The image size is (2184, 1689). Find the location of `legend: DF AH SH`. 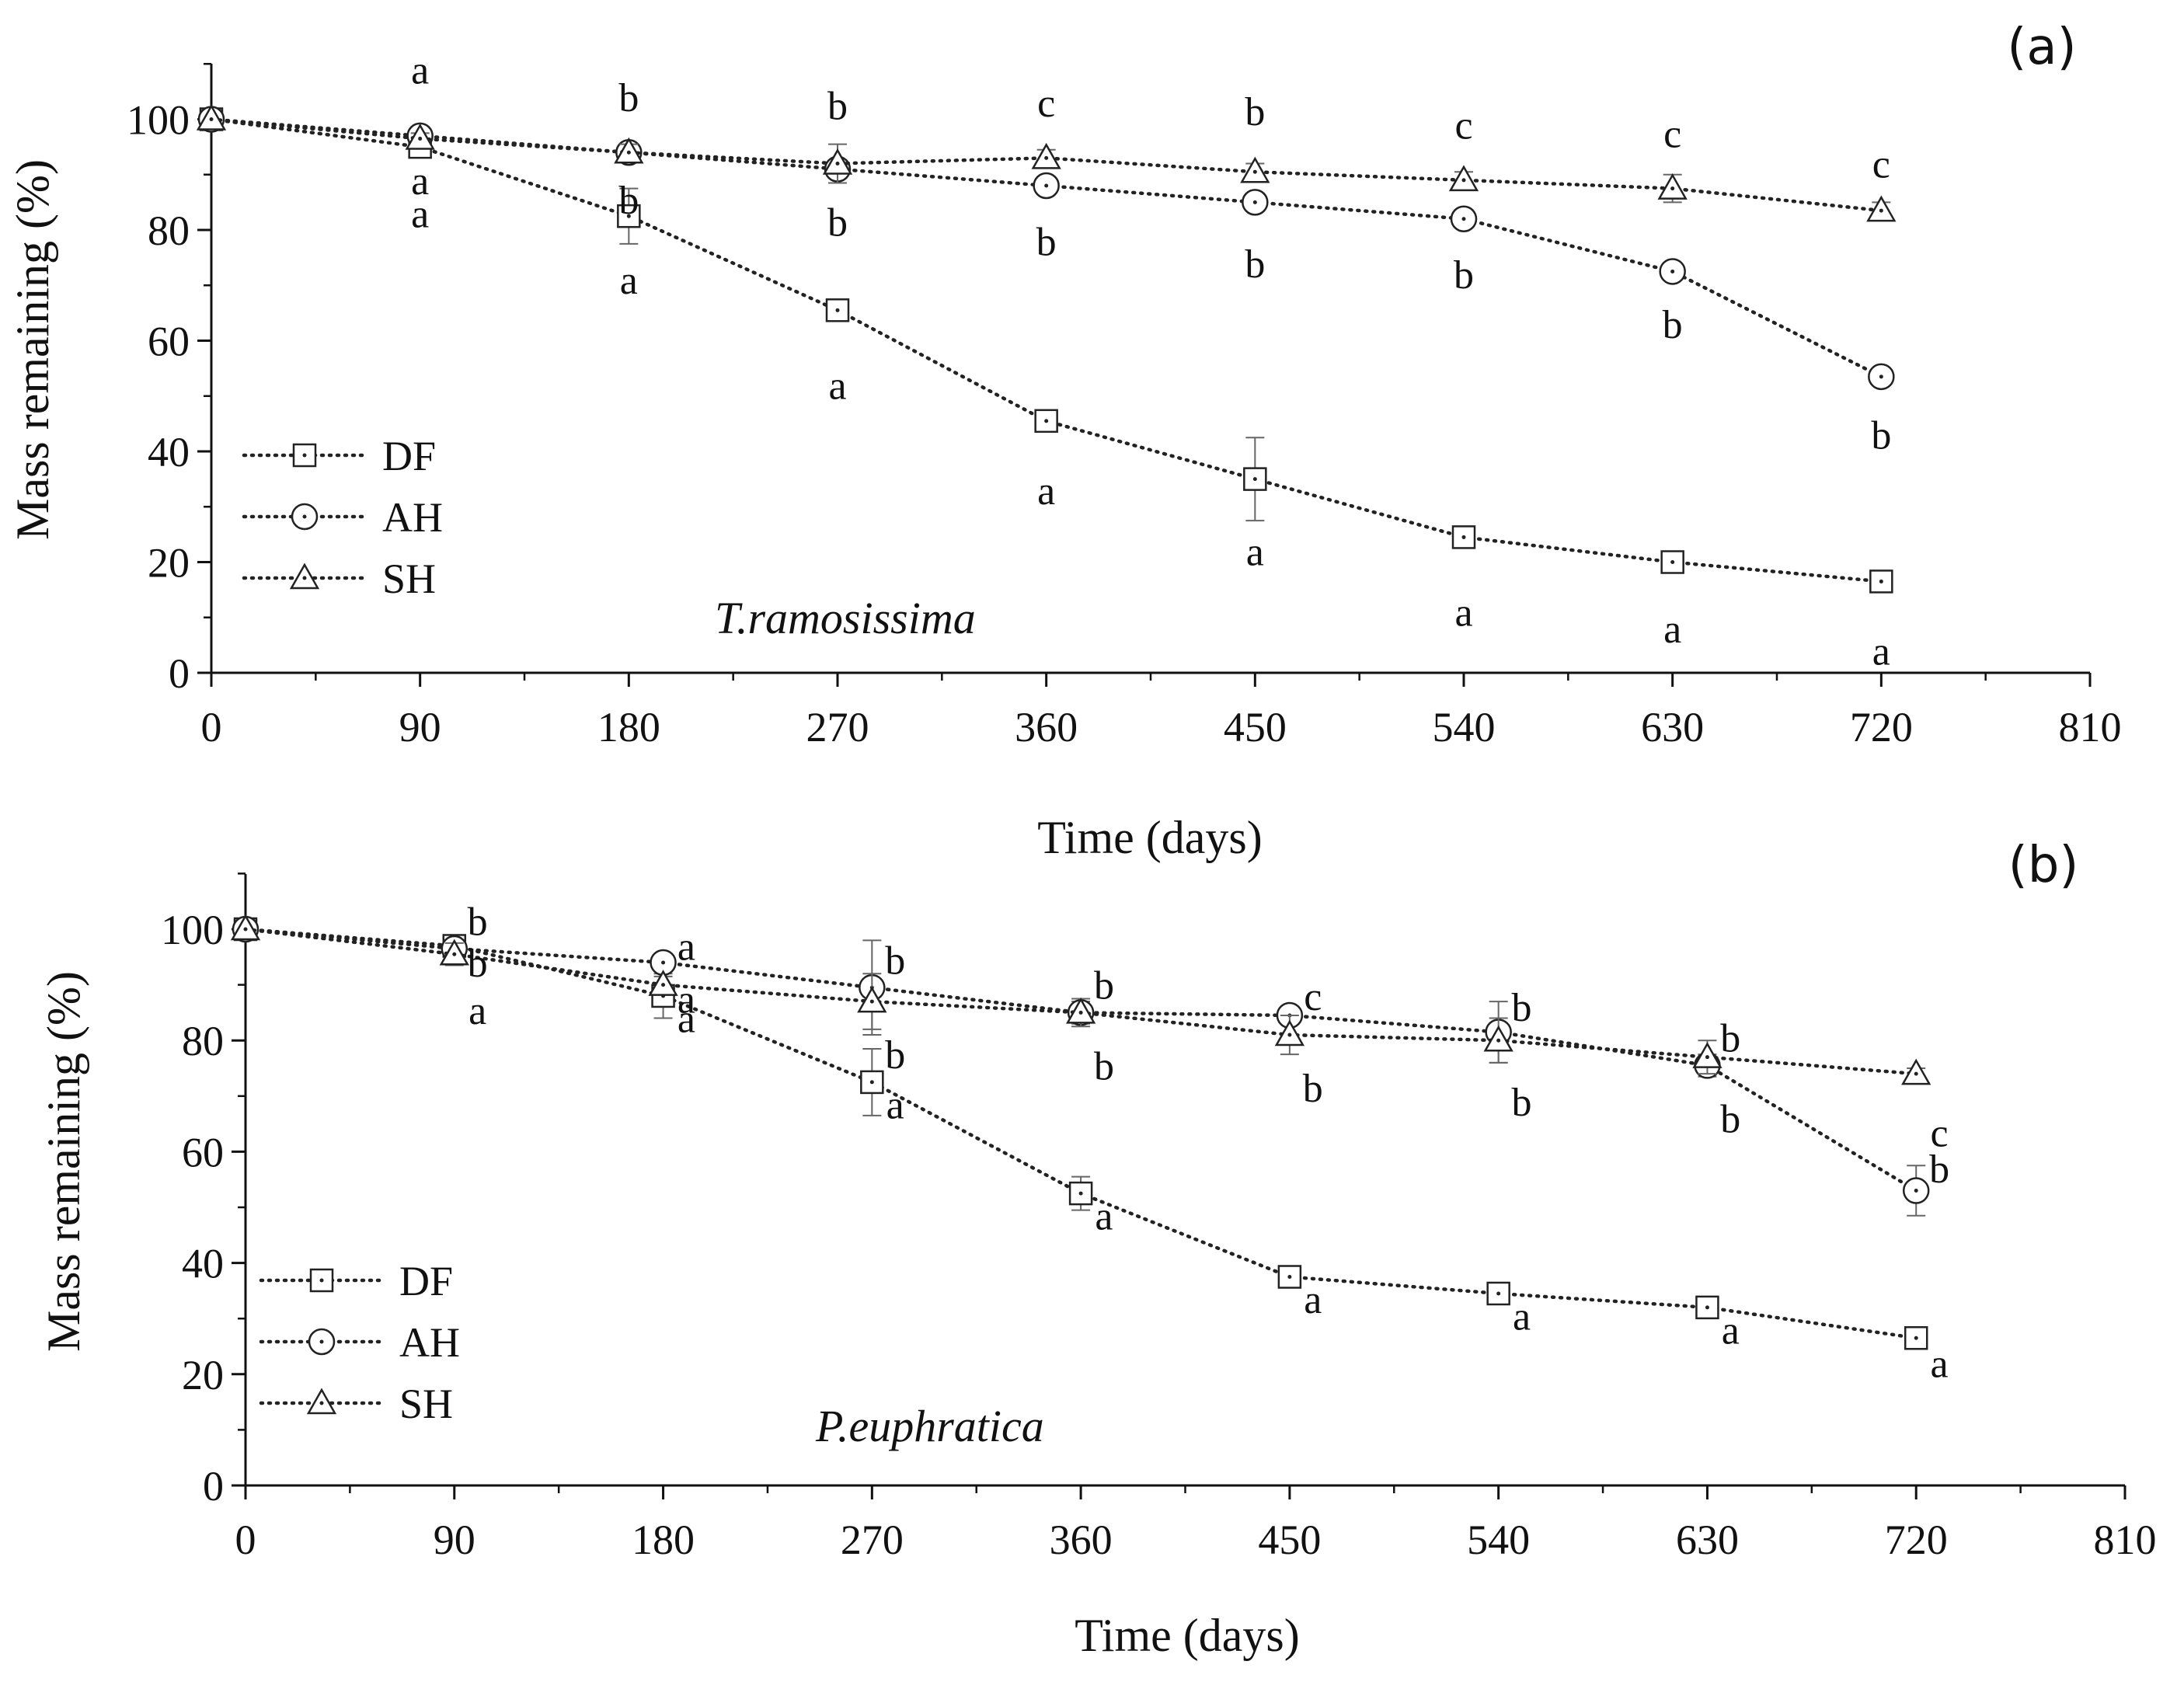

legend: DF AH SH is located at coordinates (342, 517).